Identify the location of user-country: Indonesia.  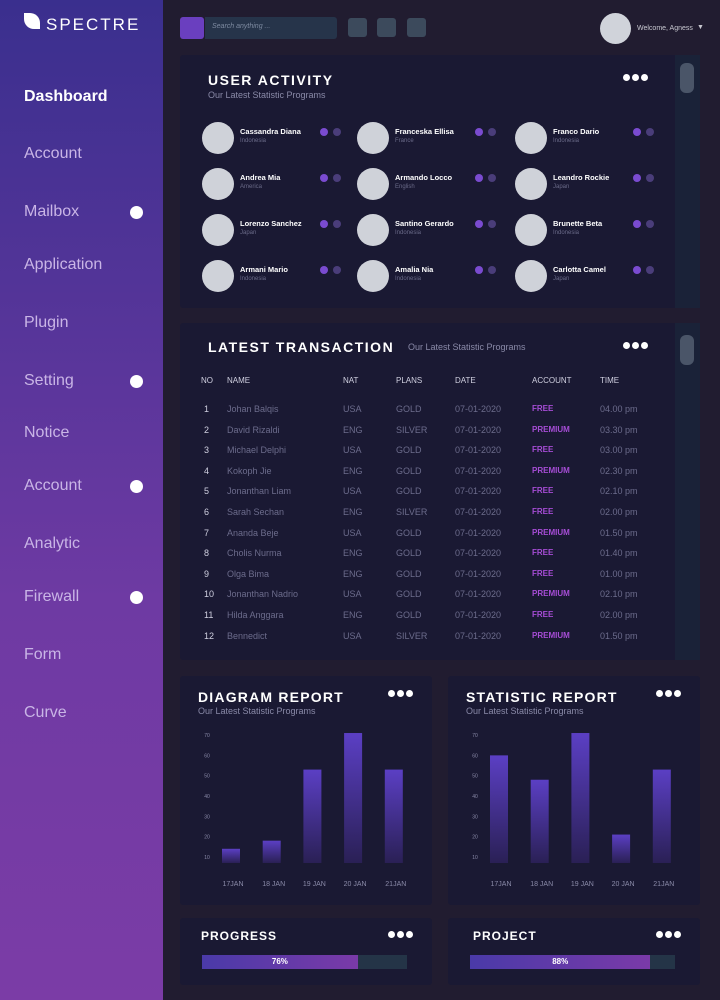
(253, 279).